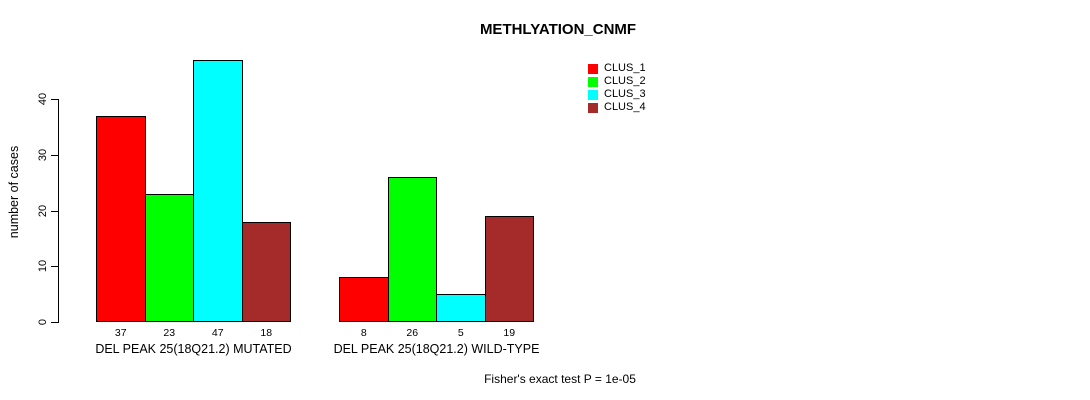  What do you see at coordinates (121, 218) in the screenshot?
I see `bar-clus-1-mutated` at bounding box center [121, 218].